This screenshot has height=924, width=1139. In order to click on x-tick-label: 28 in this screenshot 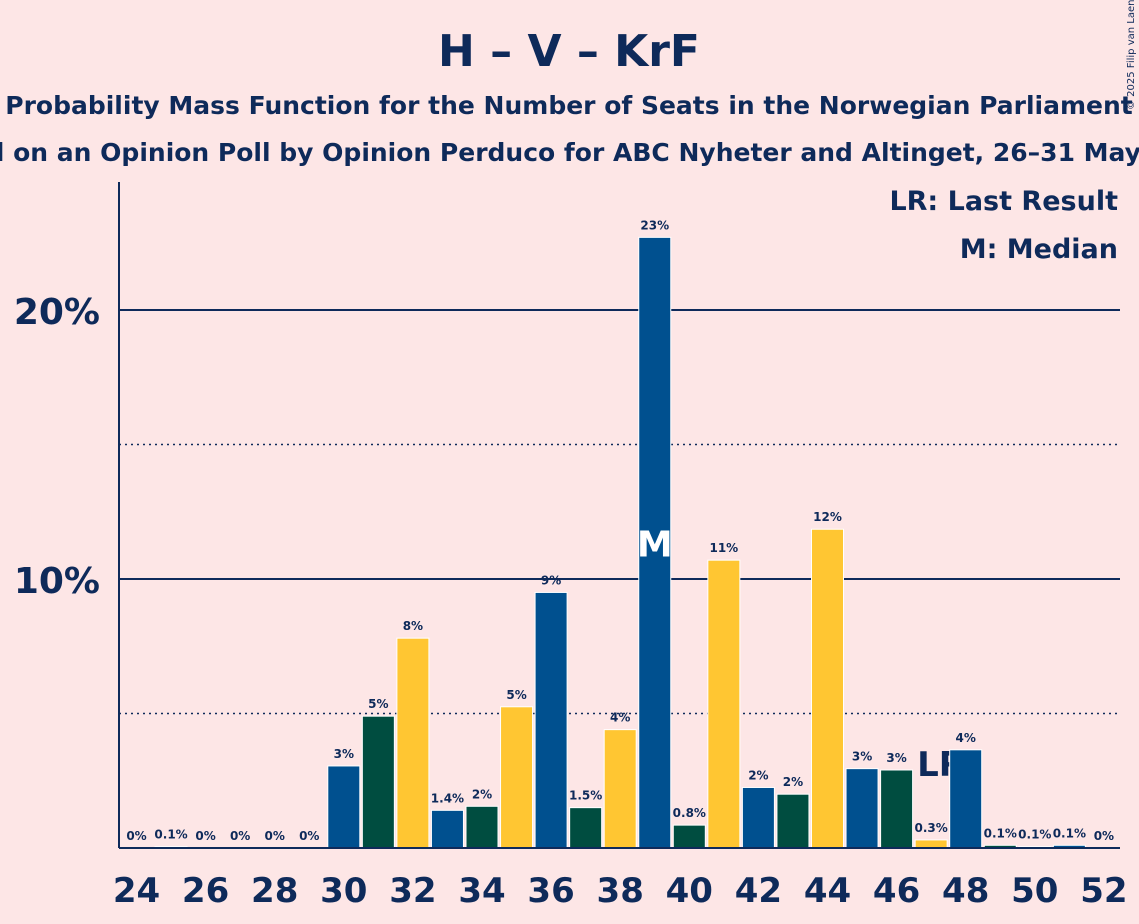, I will do `click(274, 891)`.